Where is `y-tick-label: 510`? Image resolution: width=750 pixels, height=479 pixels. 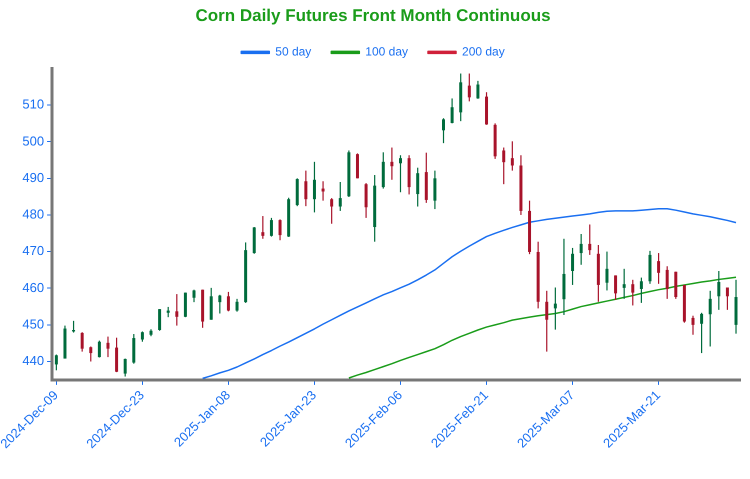 y-tick-label: 510 is located at coordinates (33, 104).